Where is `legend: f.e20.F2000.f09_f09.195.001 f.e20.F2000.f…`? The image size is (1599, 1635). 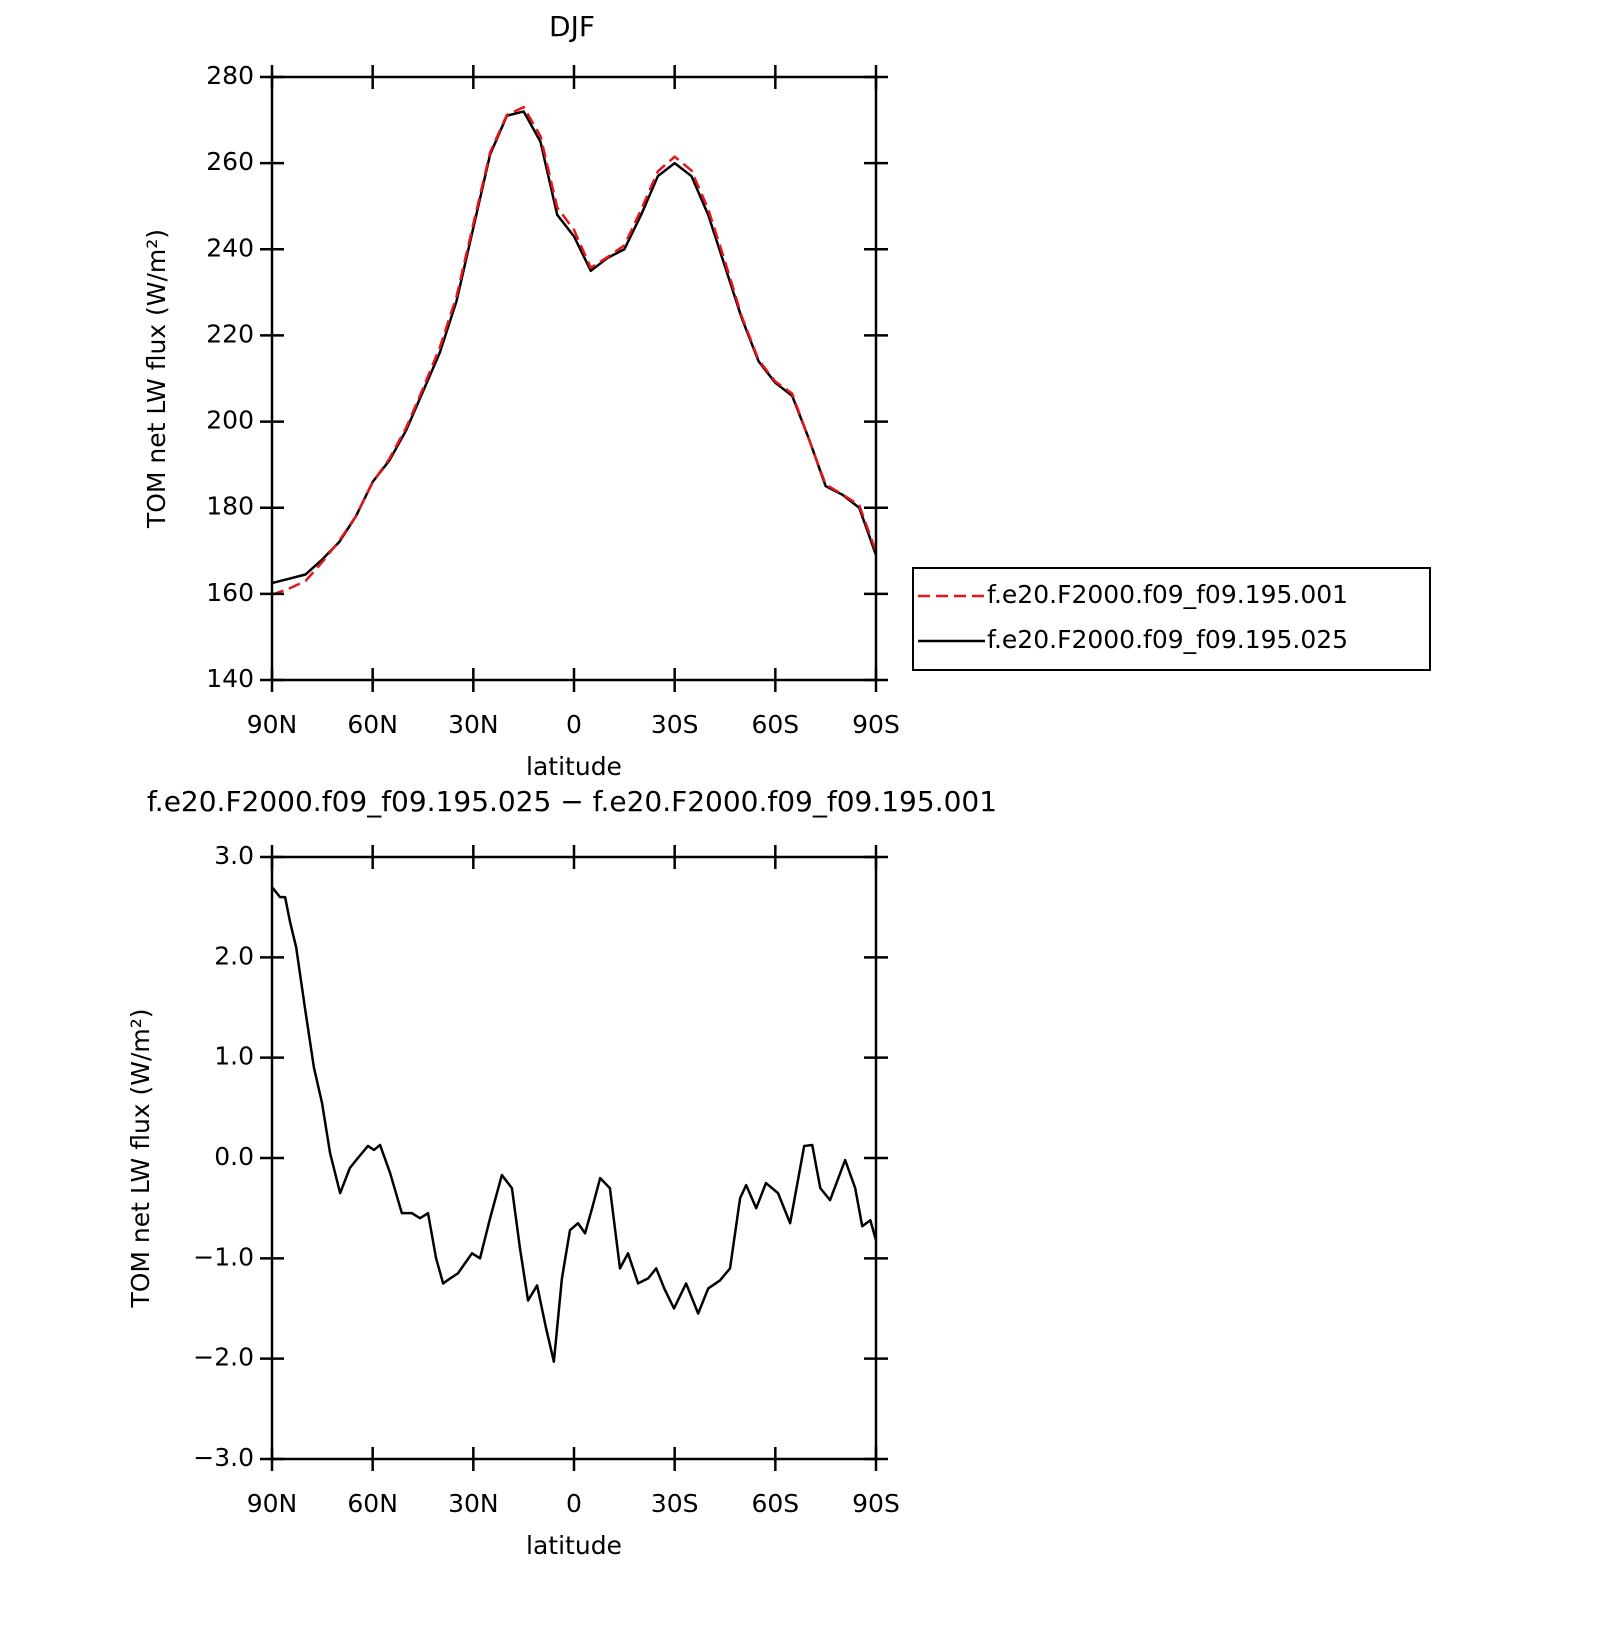 legend: f.e20.F2000.f09_f09.195.001 f.e20.F2000.f… is located at coordinates (1171, 619).